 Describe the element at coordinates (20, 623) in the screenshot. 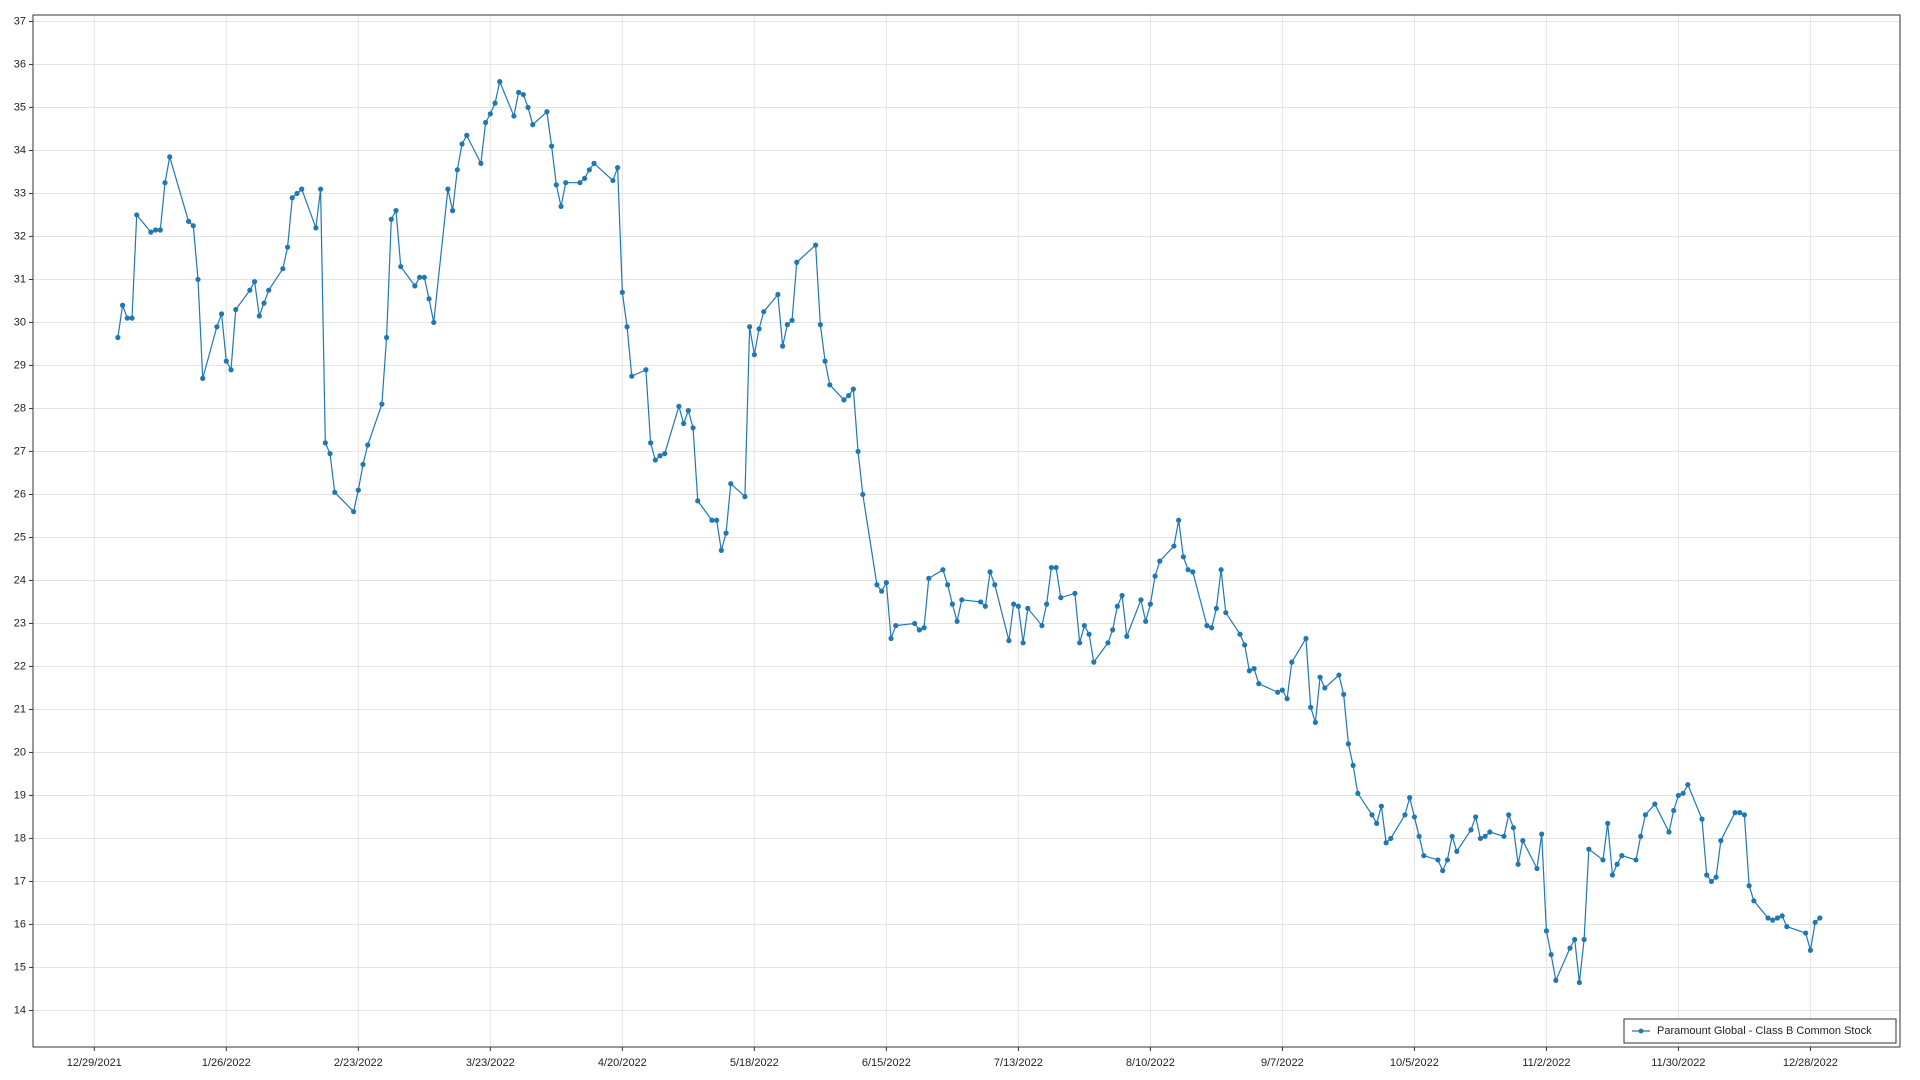

I see `y-tick-label: 23` at that location.